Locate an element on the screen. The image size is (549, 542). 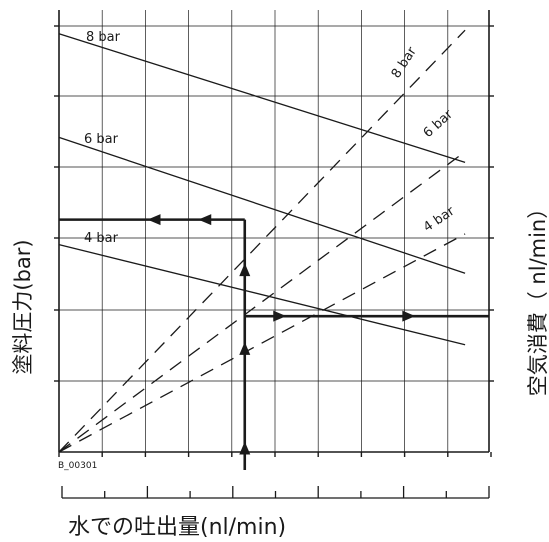
x-axis-label: 水での吐出量(nl/min) is located at coordinates (177, 527).